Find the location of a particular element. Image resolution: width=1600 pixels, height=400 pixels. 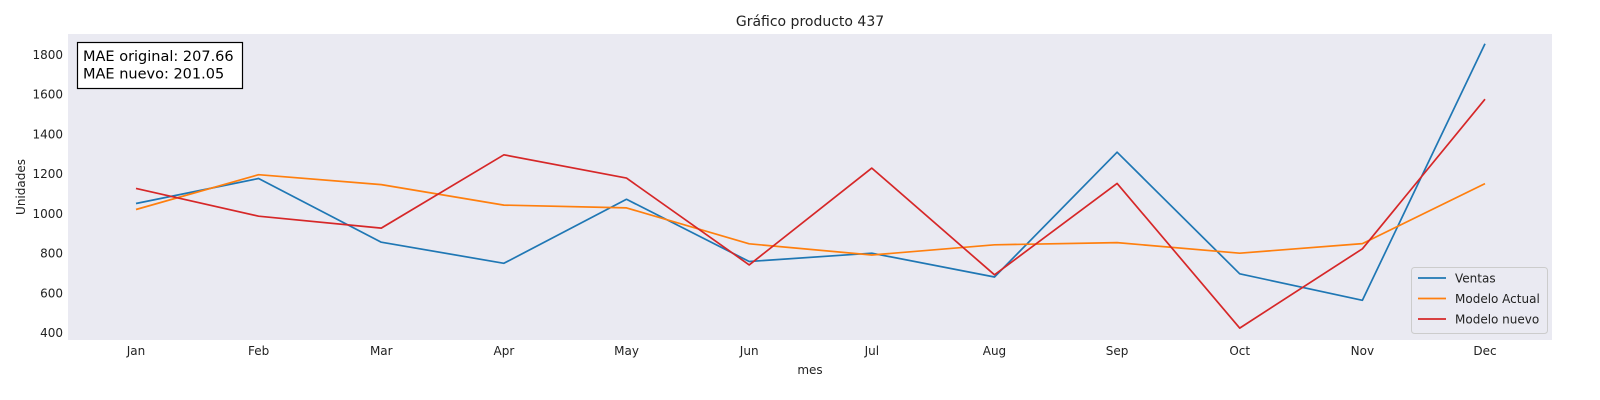

legend-label: Modelo Actual is located at coordinates (1497, 299).